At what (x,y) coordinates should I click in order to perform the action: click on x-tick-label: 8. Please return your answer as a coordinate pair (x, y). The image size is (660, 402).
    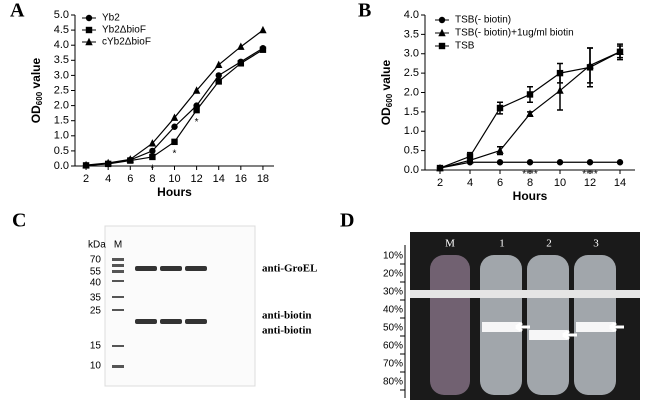
    Looking at the image, I should click on (530, 183).